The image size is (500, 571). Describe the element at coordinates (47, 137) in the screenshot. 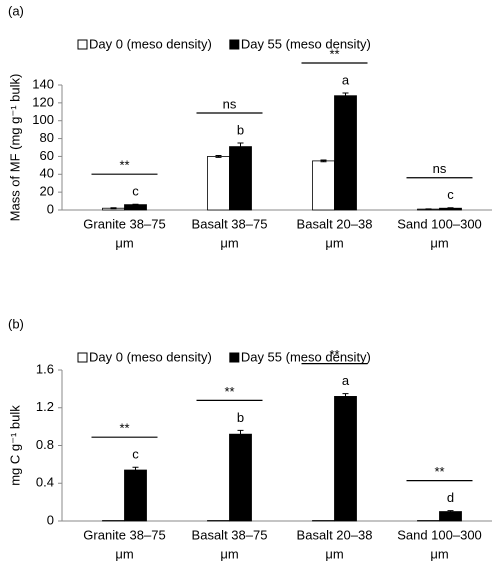

I see `y-tick-label: 80` at that location.